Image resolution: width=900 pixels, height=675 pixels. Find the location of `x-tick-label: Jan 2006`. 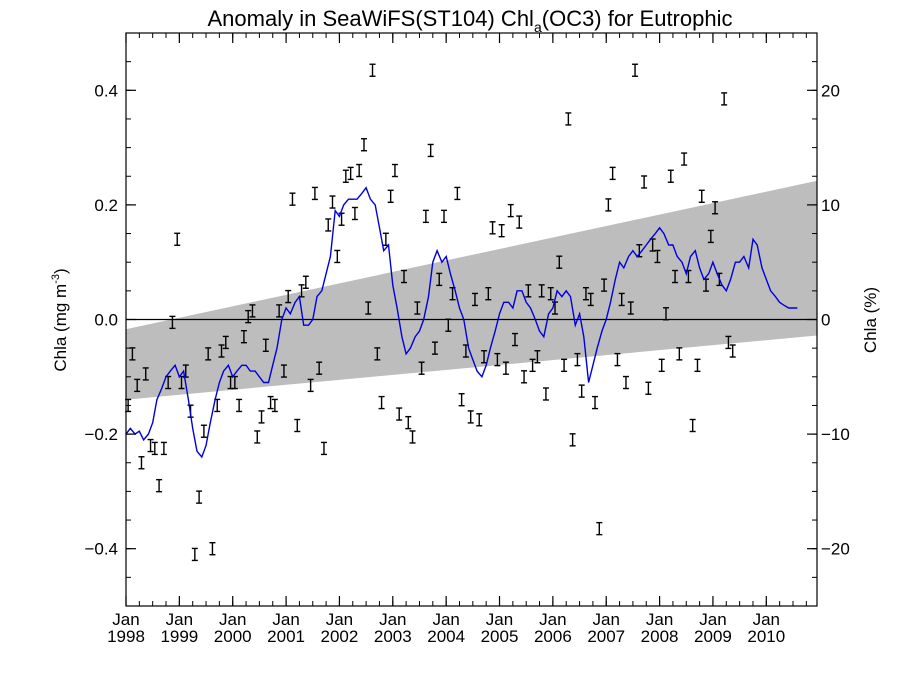

x-tick-label: Jan 2006 is located at coordinates (553, 628).